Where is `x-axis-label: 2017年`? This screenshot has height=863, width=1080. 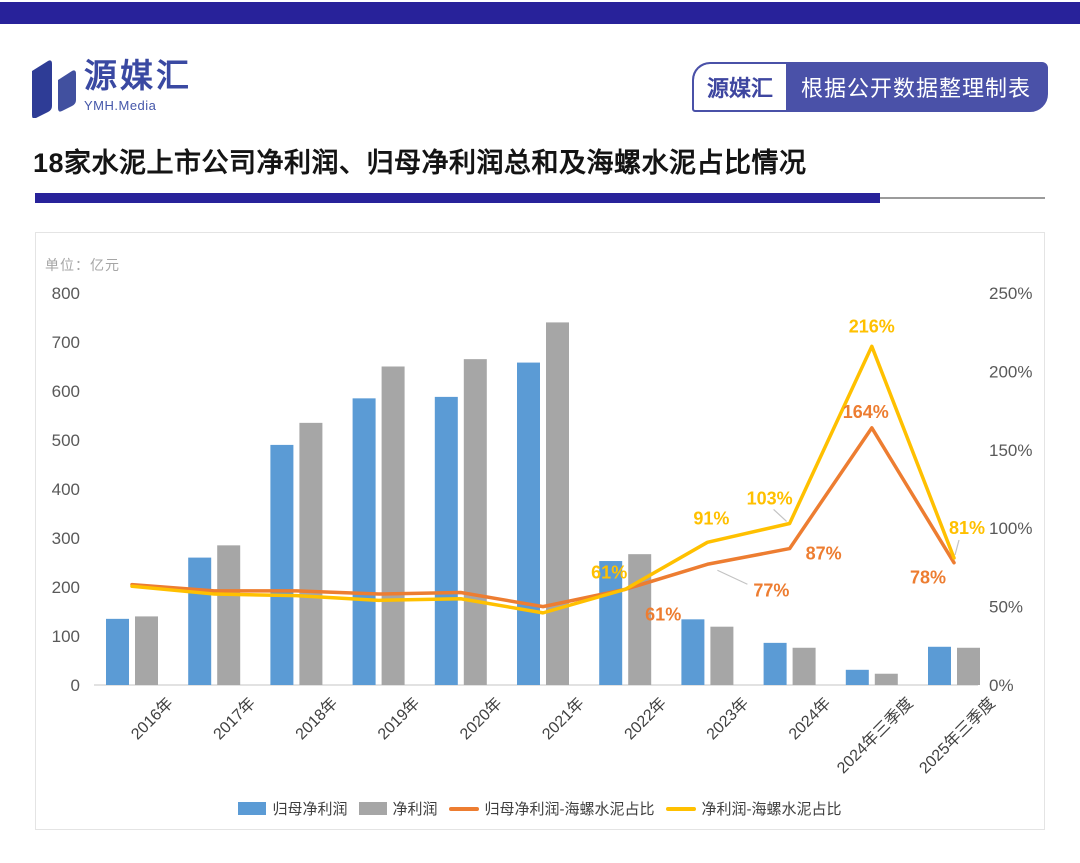 x-axis-label: 2017年 is located at coordinates (234, 718).